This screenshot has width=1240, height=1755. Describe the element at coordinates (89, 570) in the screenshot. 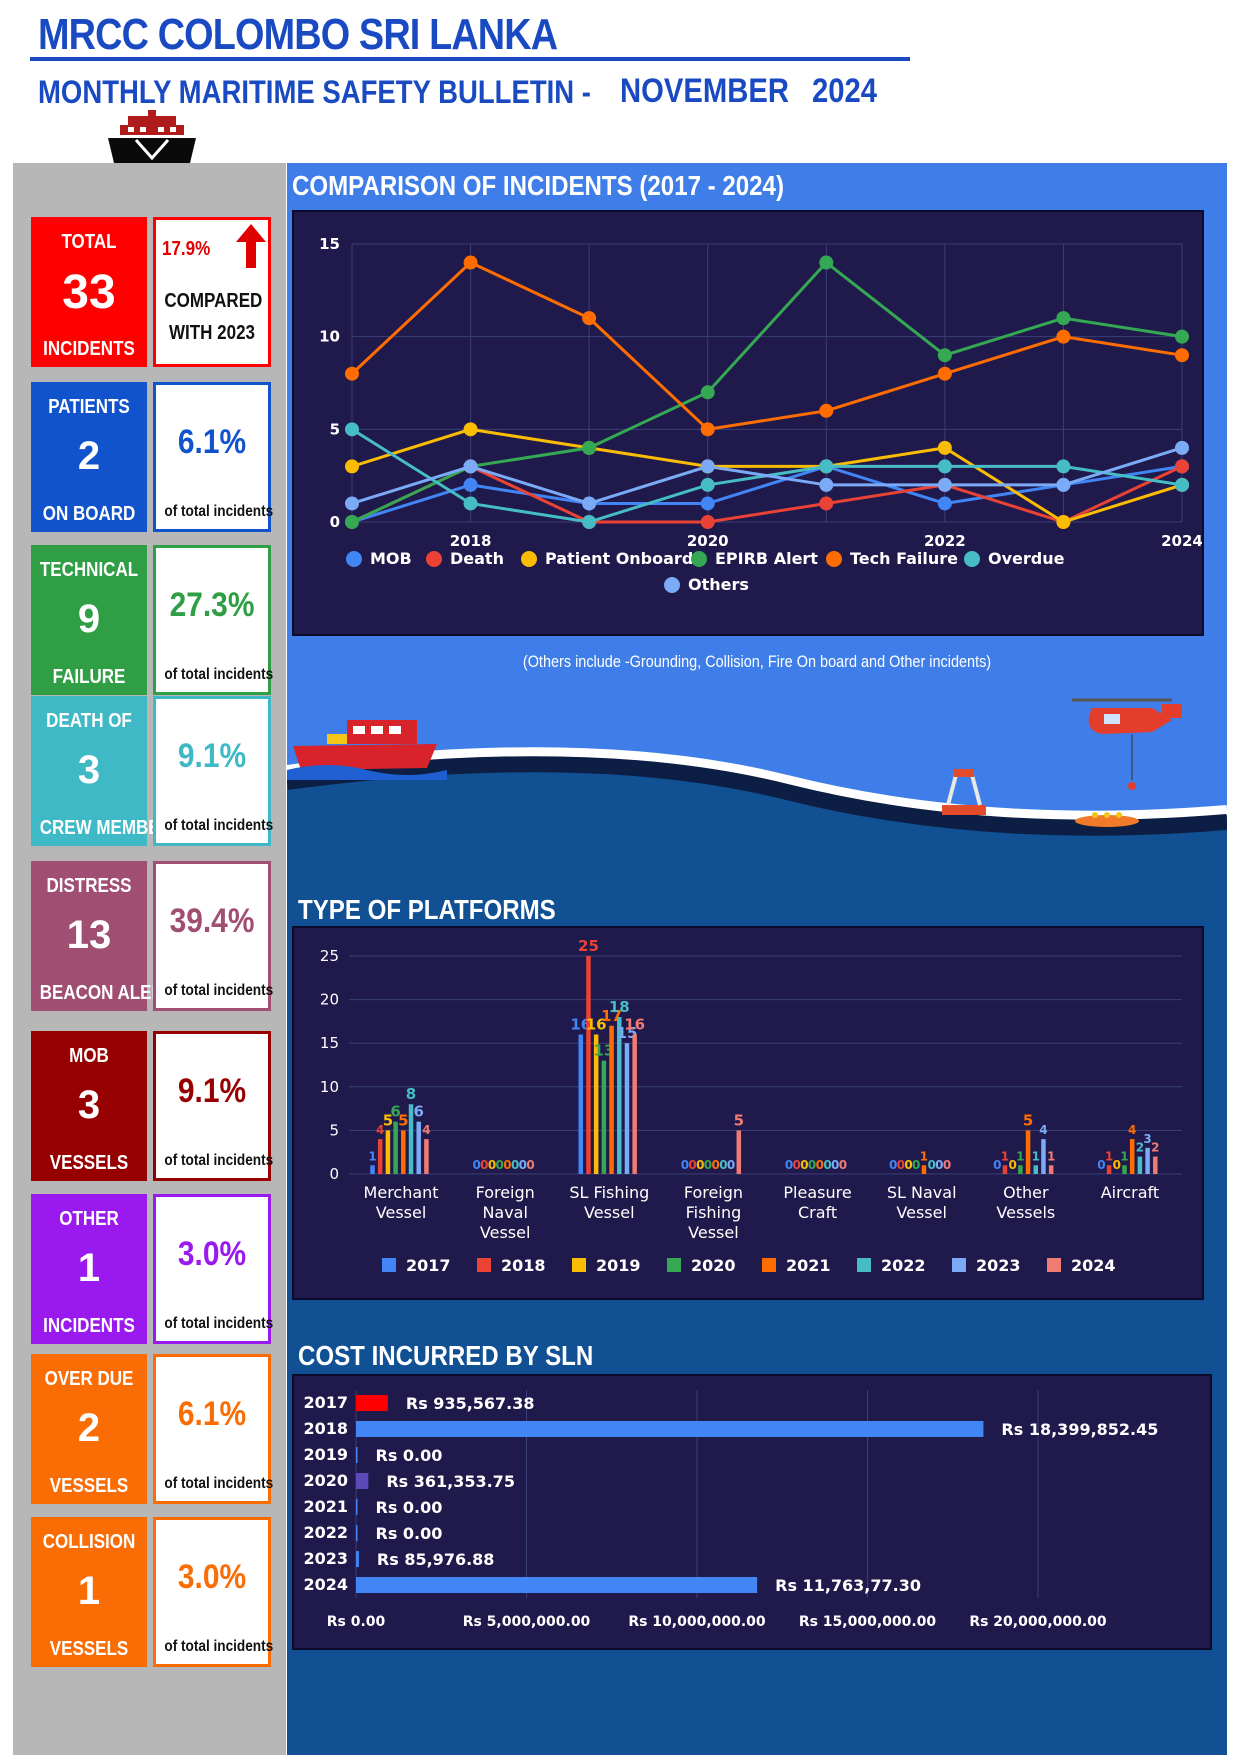

I see `technical-top-label: TECHNICAL` at that location.